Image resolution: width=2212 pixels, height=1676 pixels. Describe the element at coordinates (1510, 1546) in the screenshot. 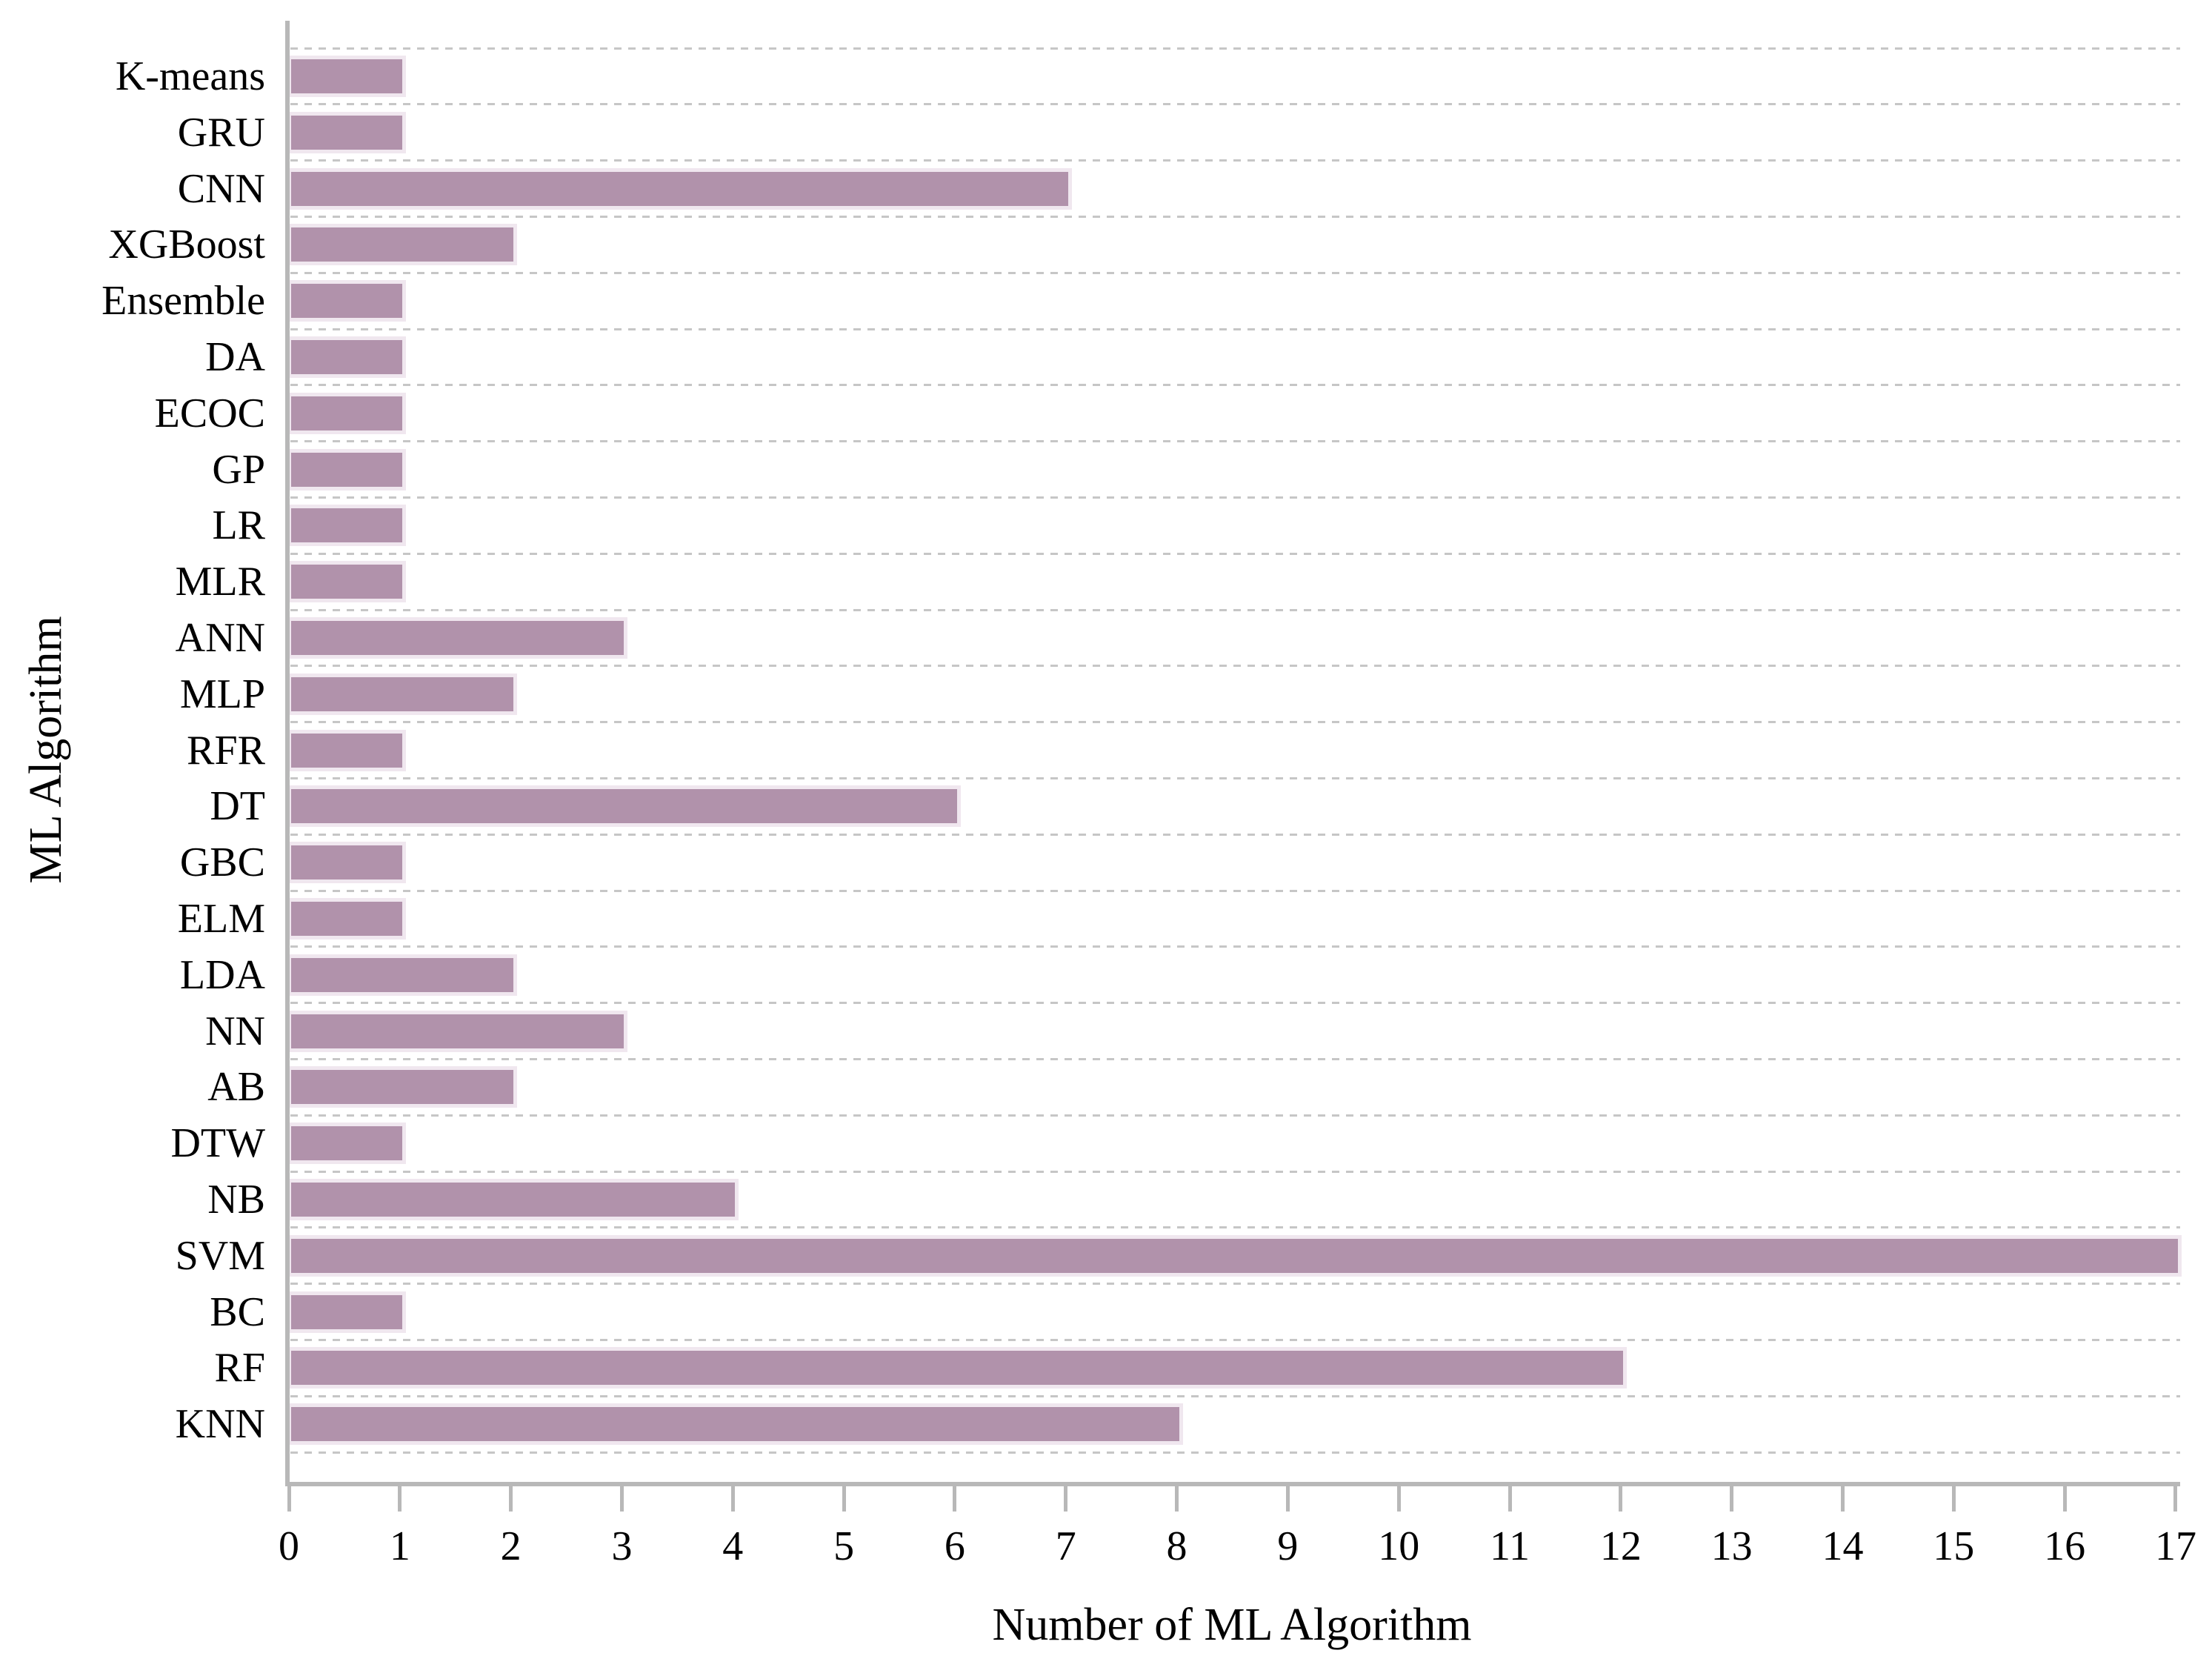

I see `x-tick-label-11: 11` at that location.